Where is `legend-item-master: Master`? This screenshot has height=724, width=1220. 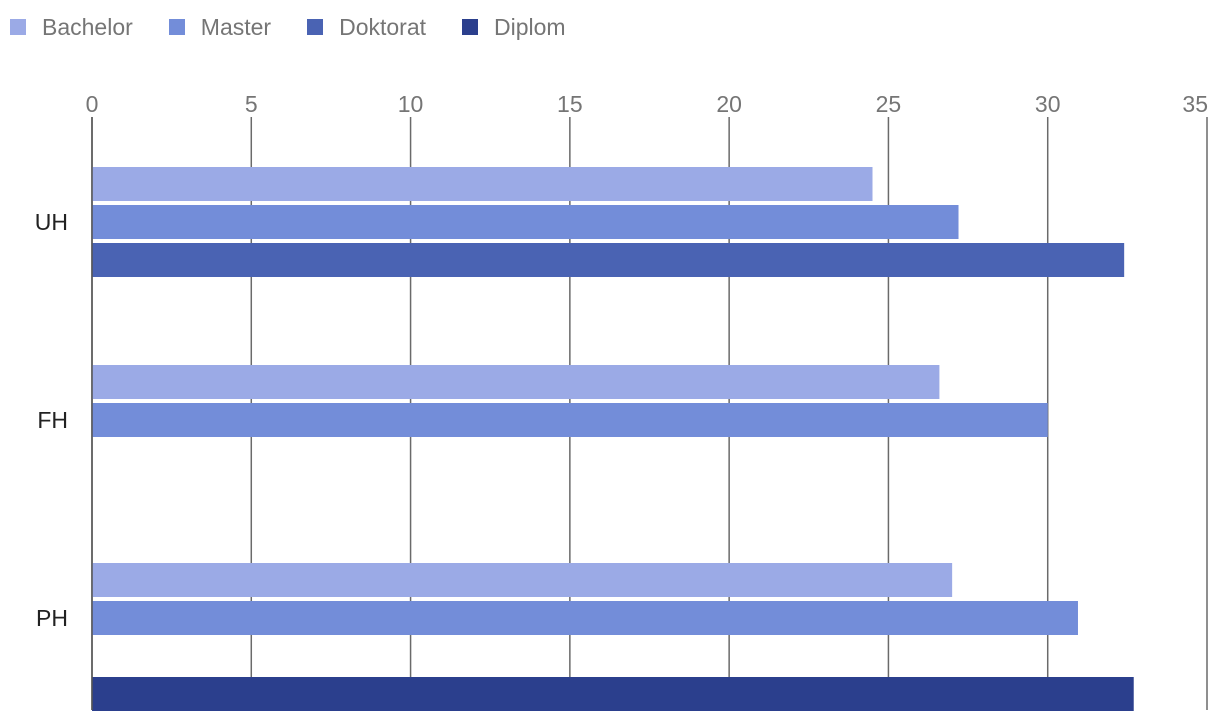
legend-item-master: Master is located at coordinates (220, 27).